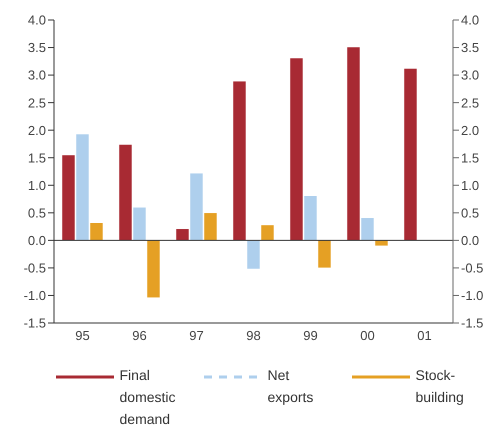 The image size is (501, 432). I want to click on y-tick-label: -0.5, so click(35, 268).